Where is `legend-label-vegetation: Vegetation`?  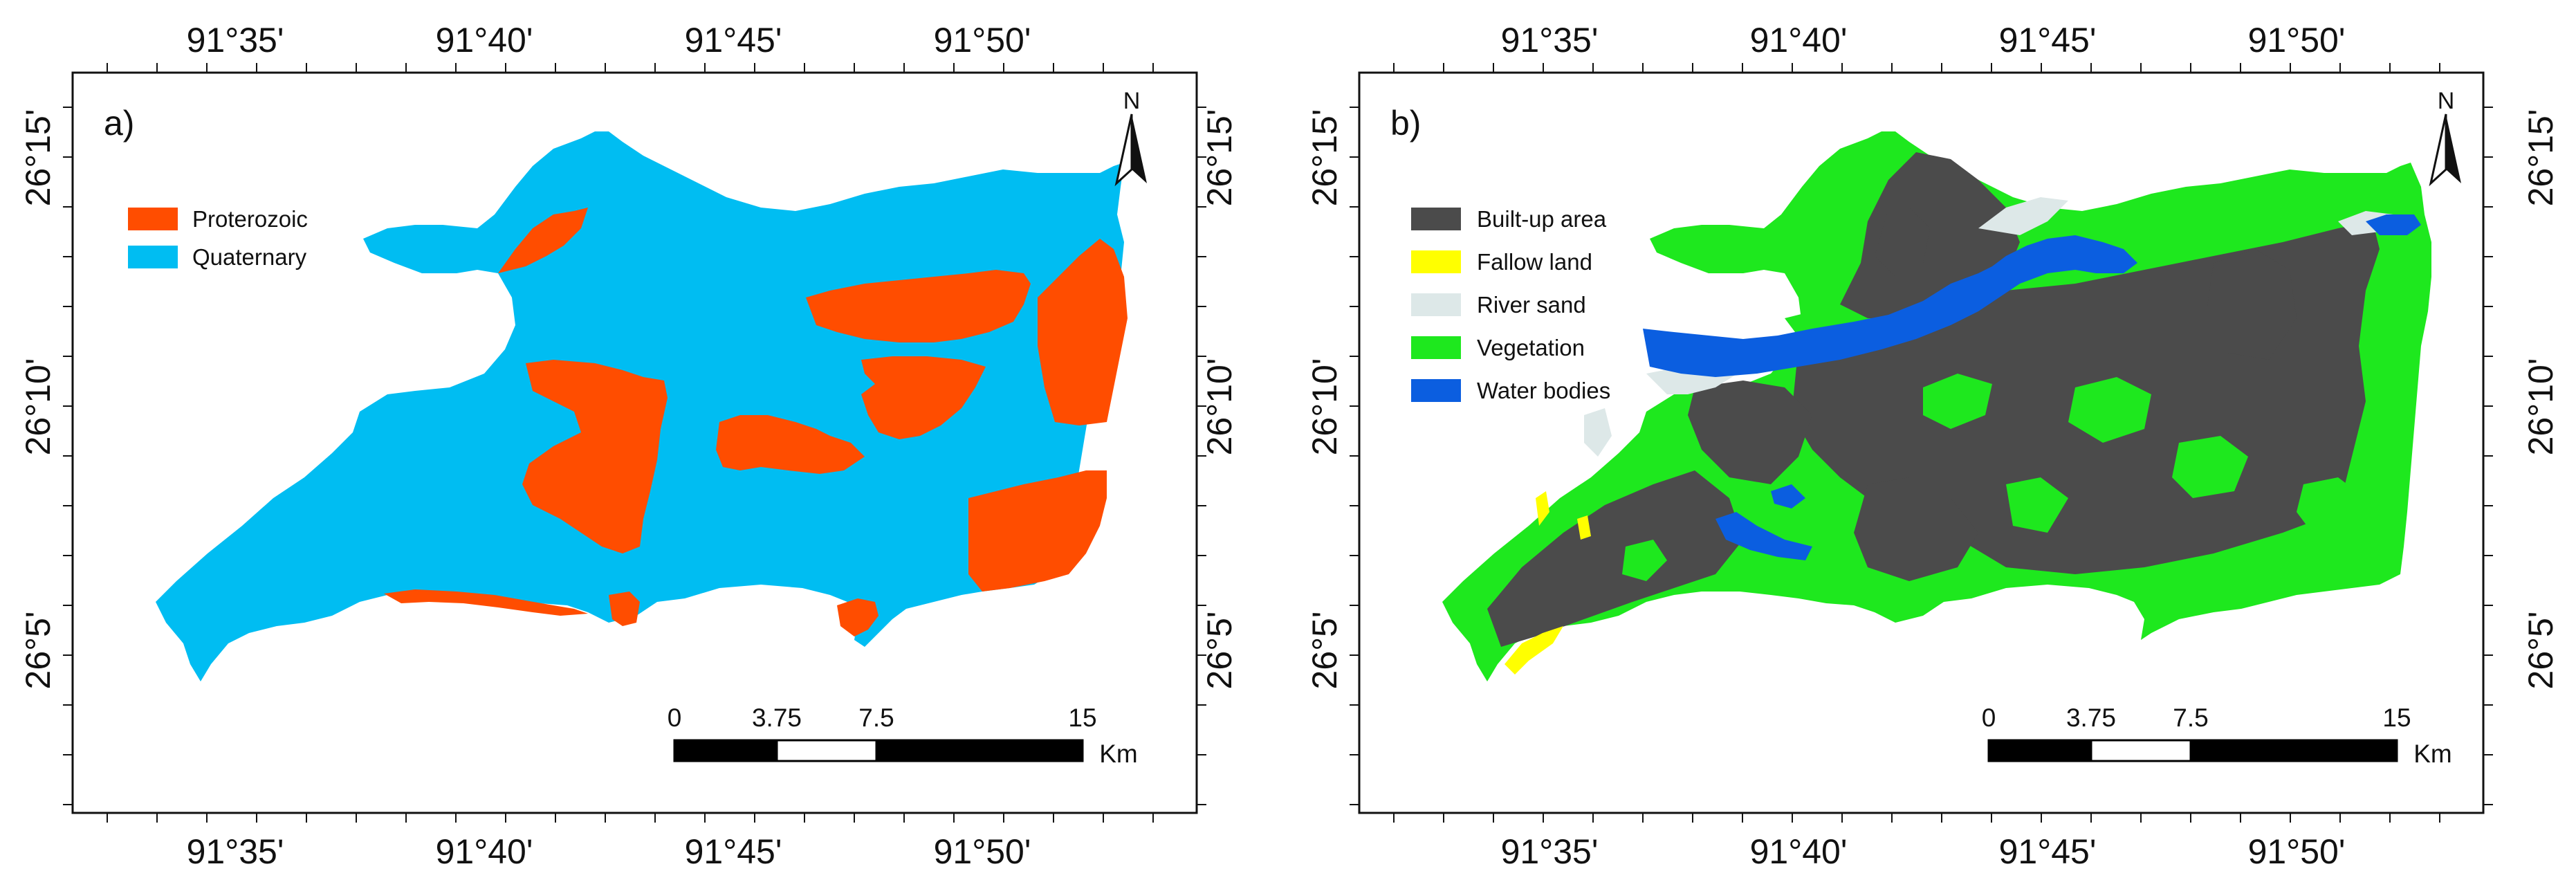 legend-label-vegetation: Vegetation is located at coordinates (1531, 347).